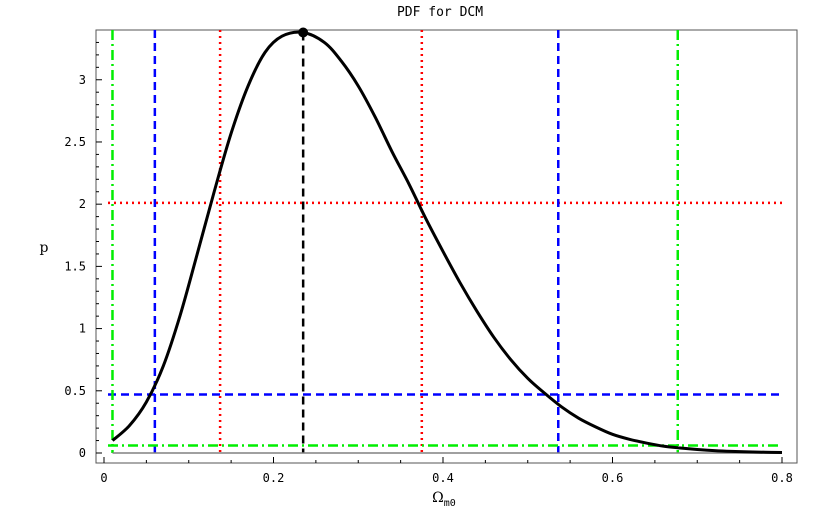 This screenshot has width=830, height=513. Describe the element at coordinates (782, 478) in the screenshot. I see `x-tick-label: 0.8` at that location.